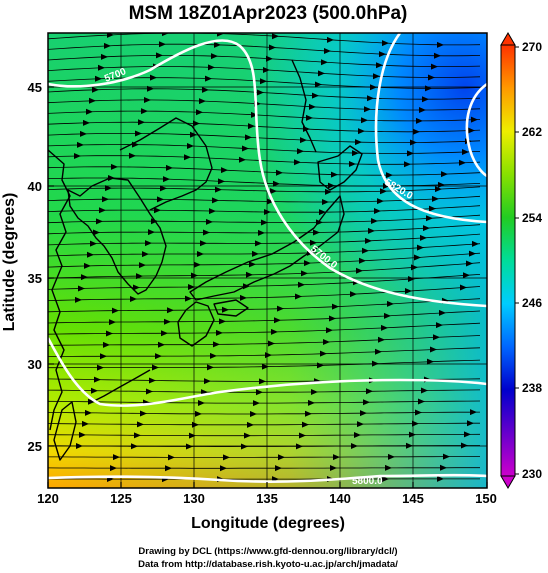 This screenshot has height=573, width=548. What do you see at coordinates (267, 498) in the screenshot?
I see `x-tick-135: 135` at bounding box center [267, 498].